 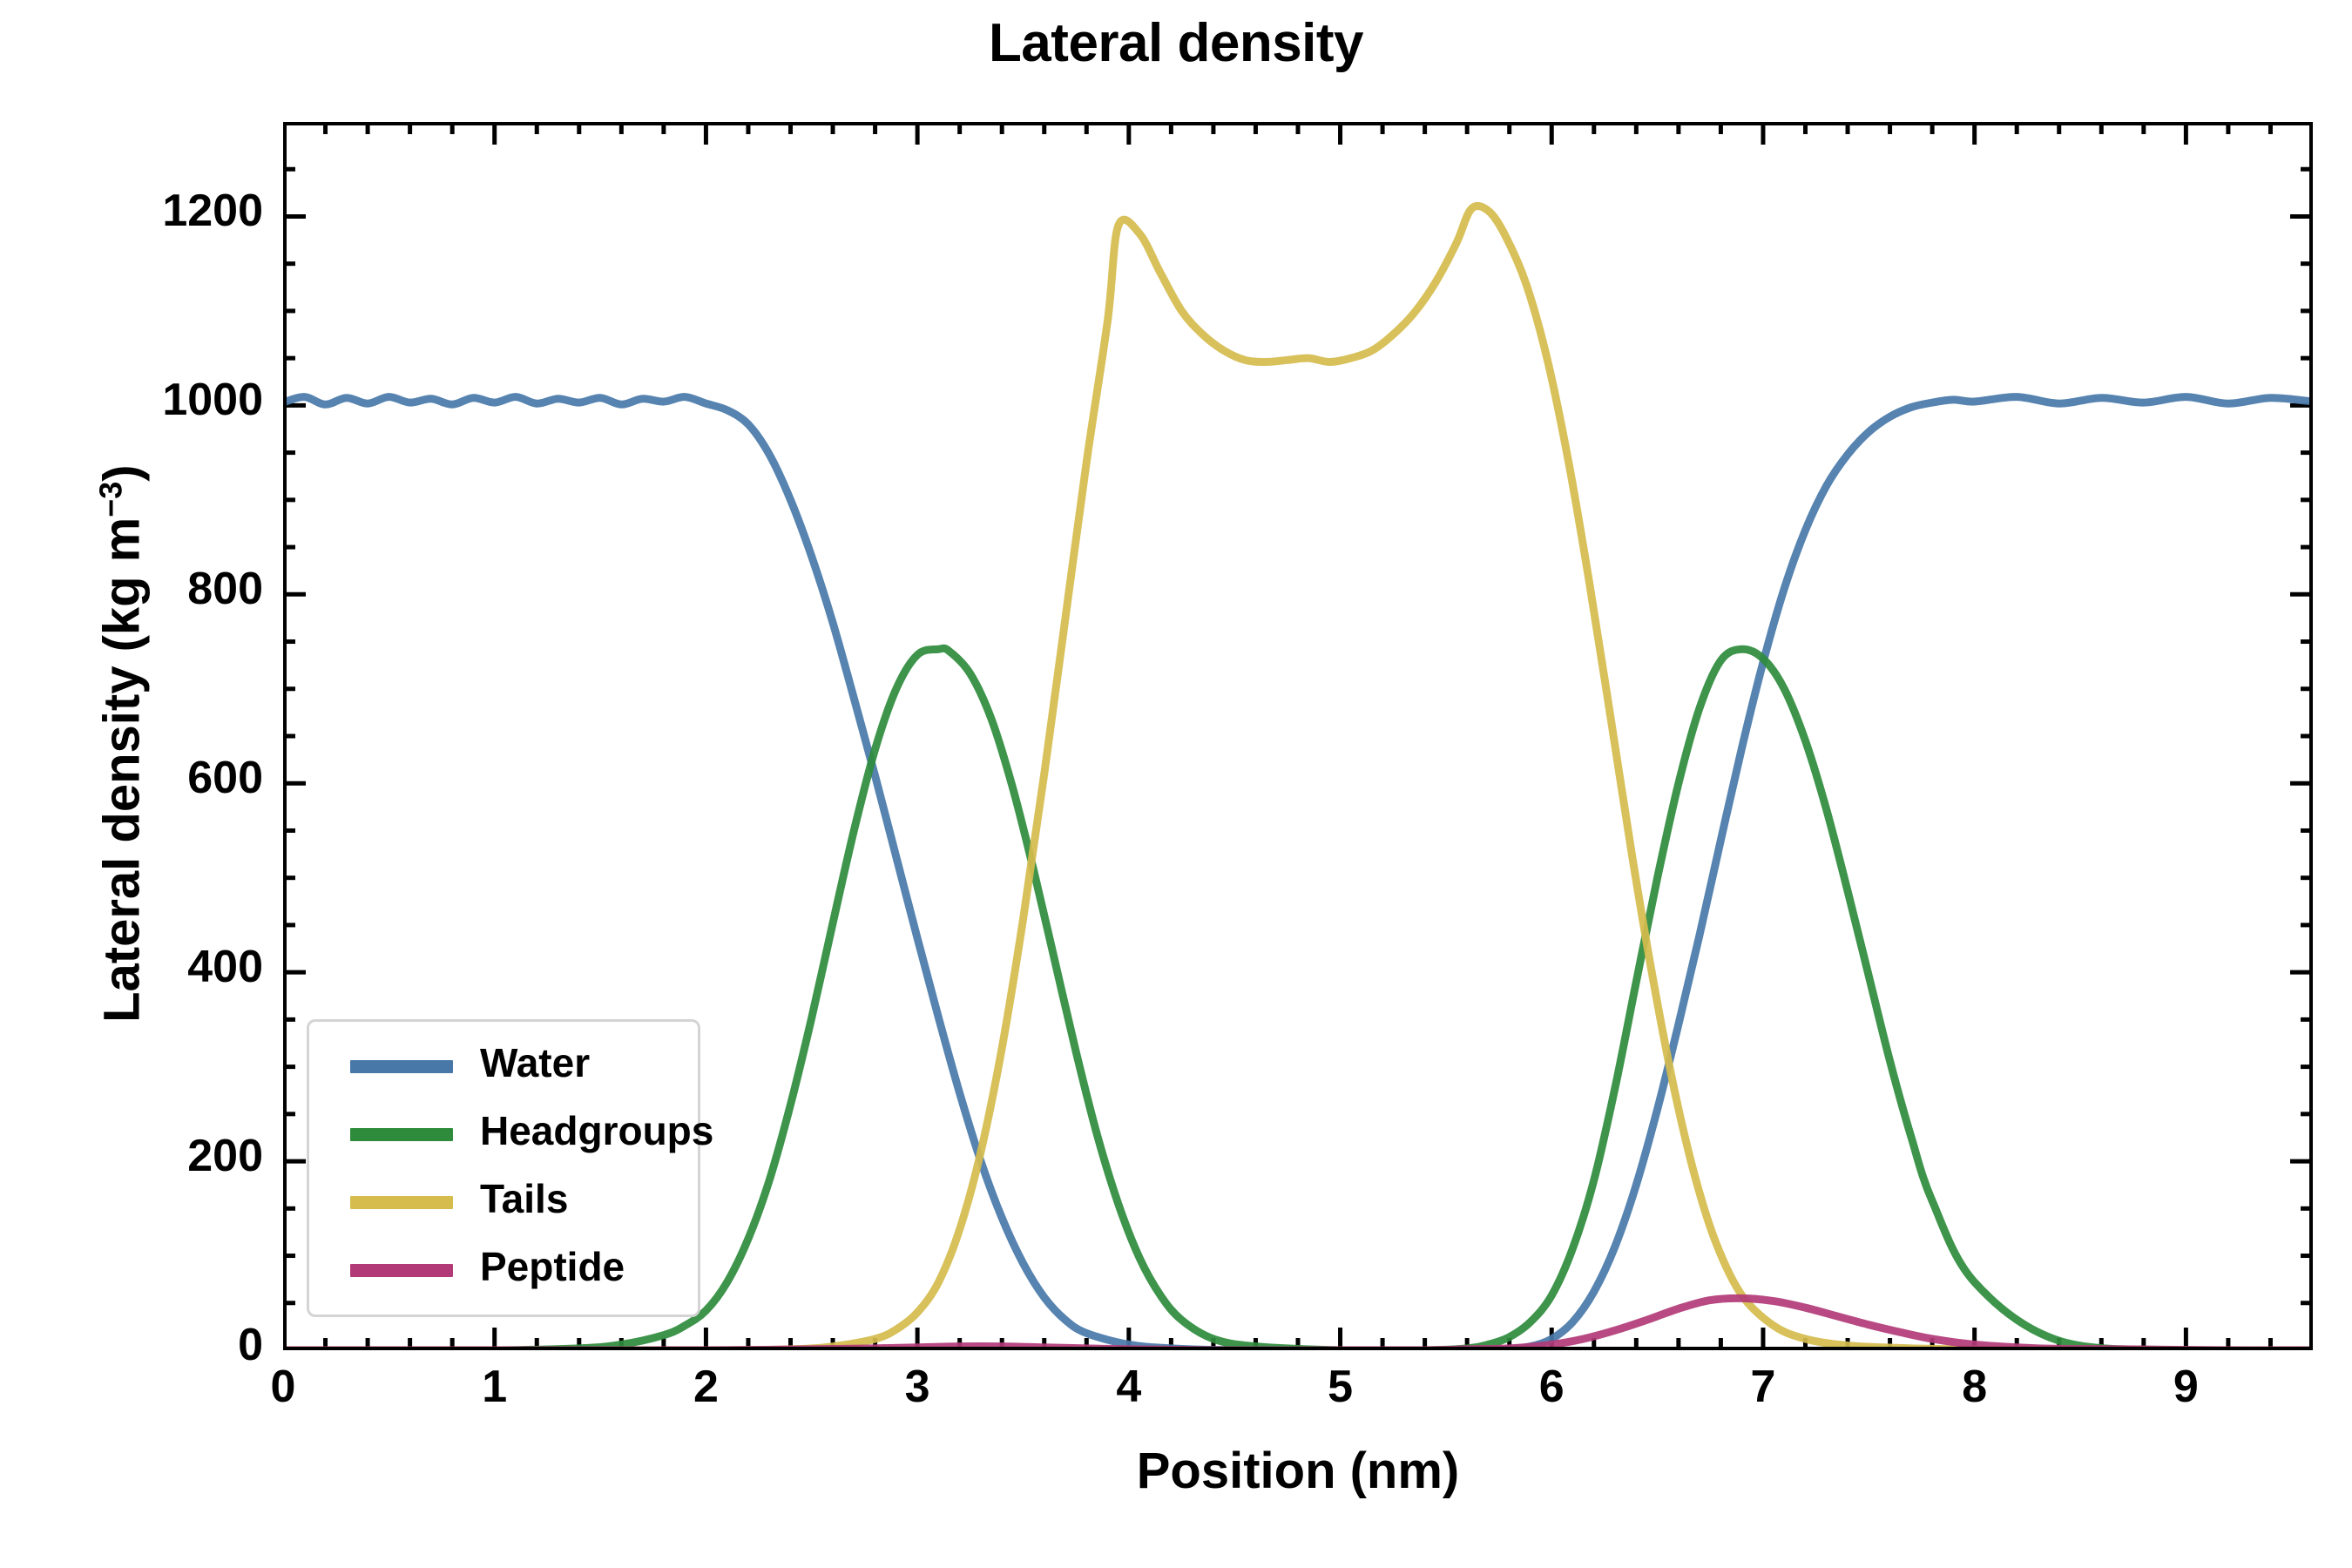 I want to click on y-tick-label: 600, so click(x=225, y=778).